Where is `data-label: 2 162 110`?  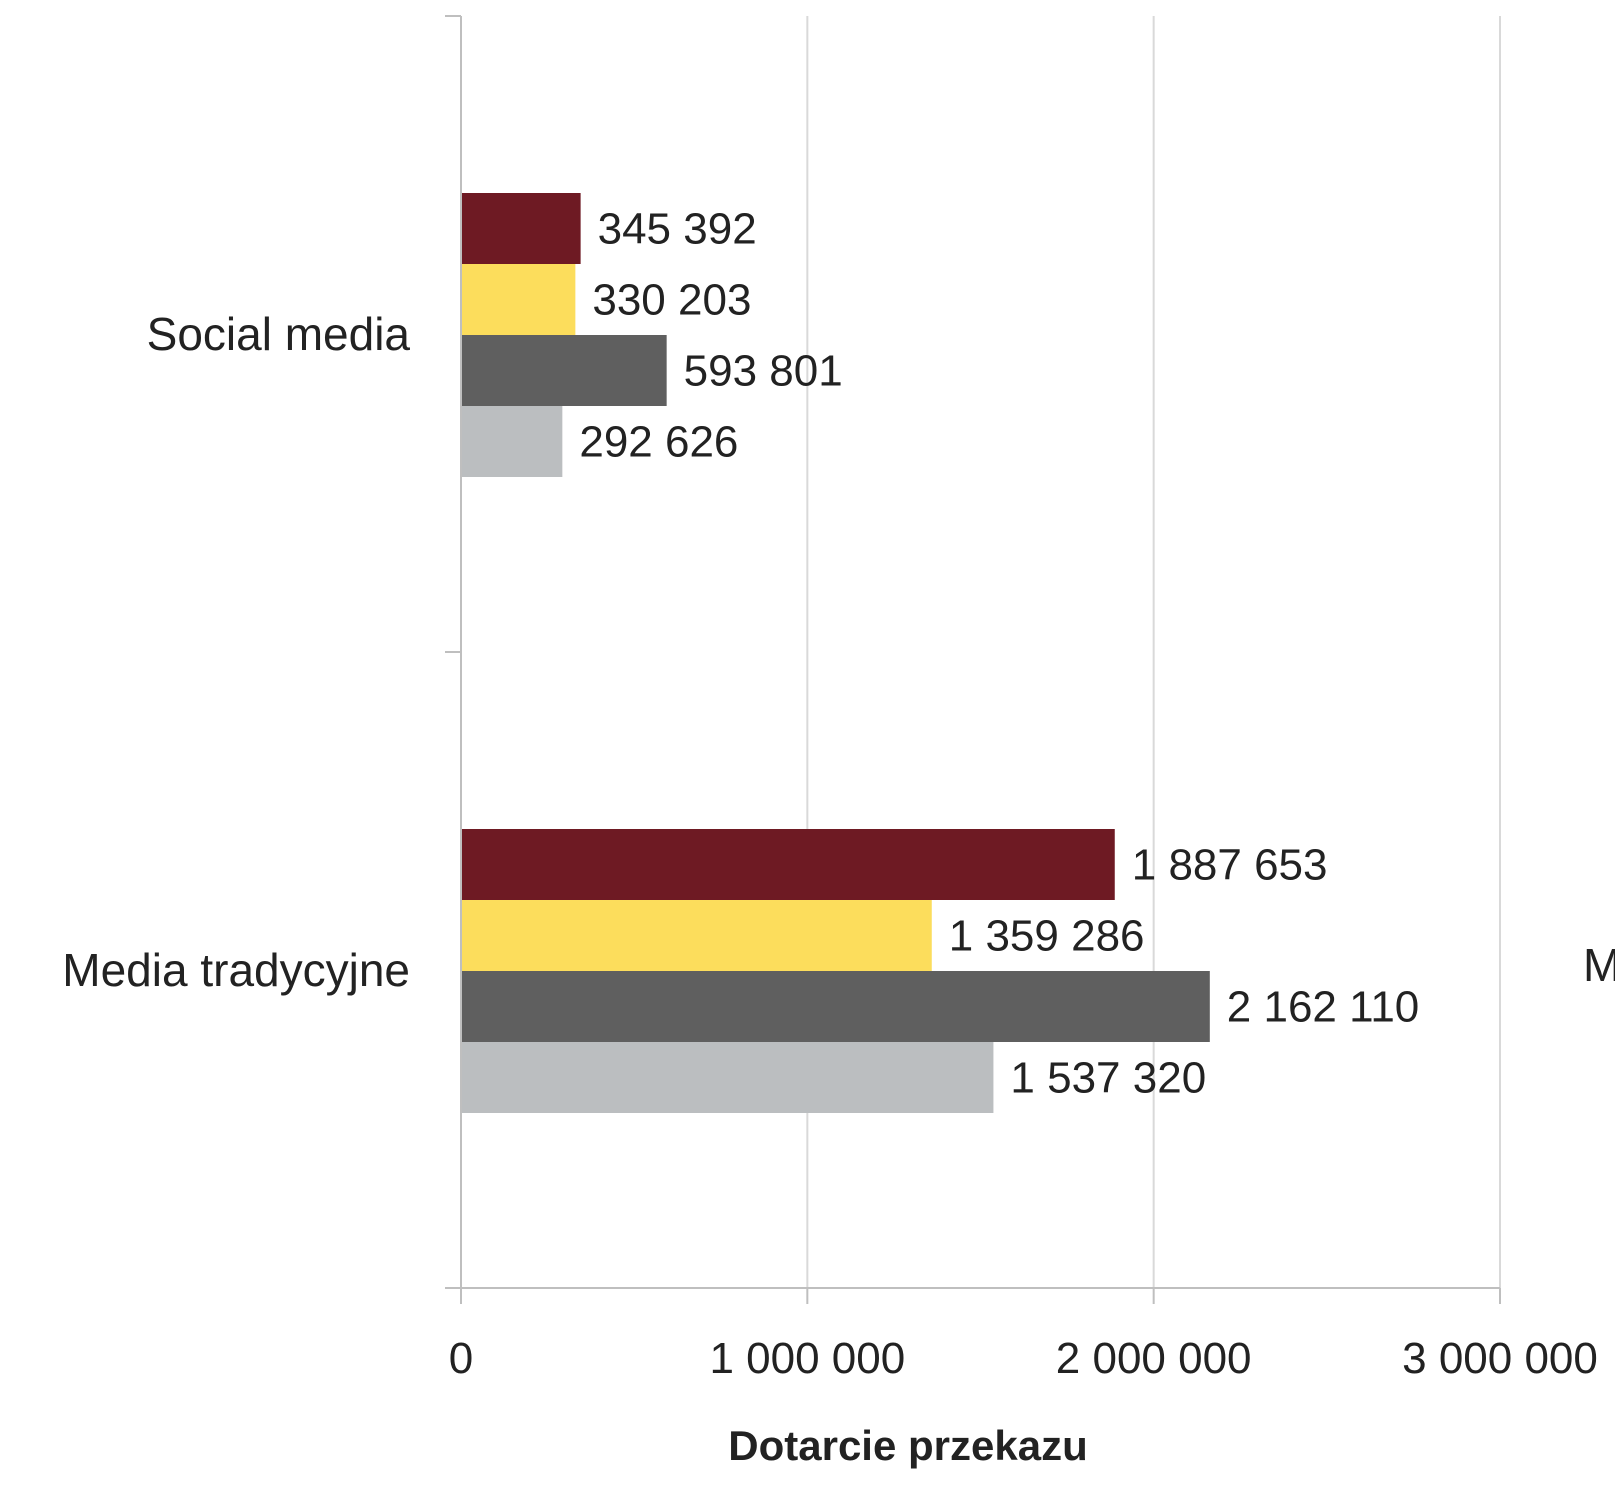 data-label: 2 162 110 is located at coordinates (1323, 1007).